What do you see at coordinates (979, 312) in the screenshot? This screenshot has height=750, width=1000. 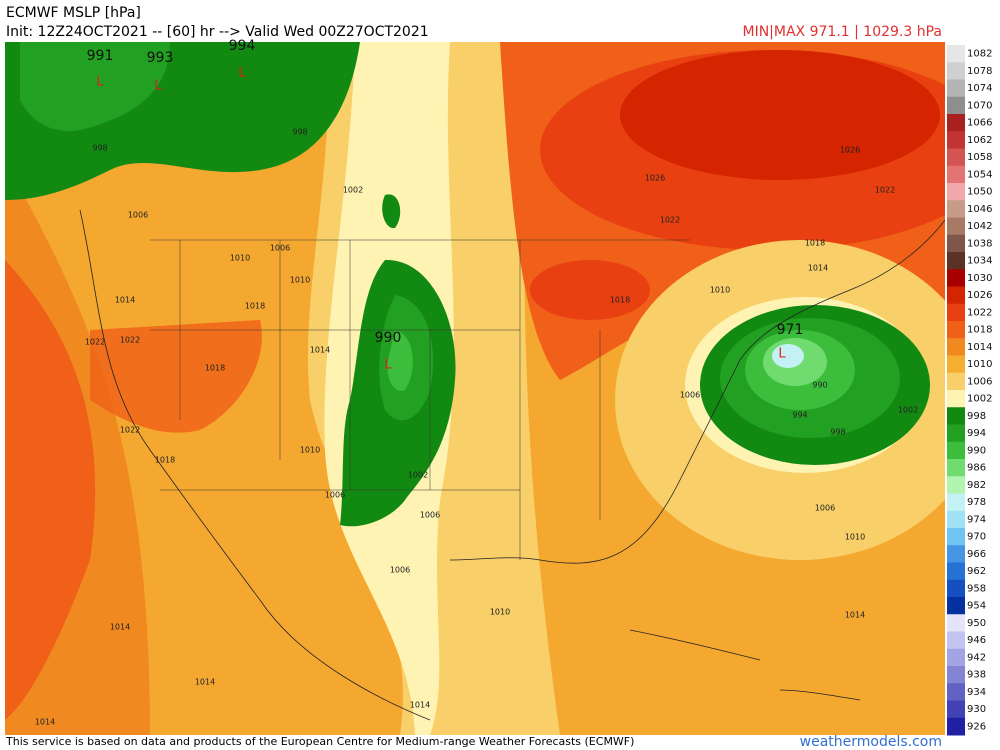 I see `colorbar-label: 1022` at bounding box center [979, 312].